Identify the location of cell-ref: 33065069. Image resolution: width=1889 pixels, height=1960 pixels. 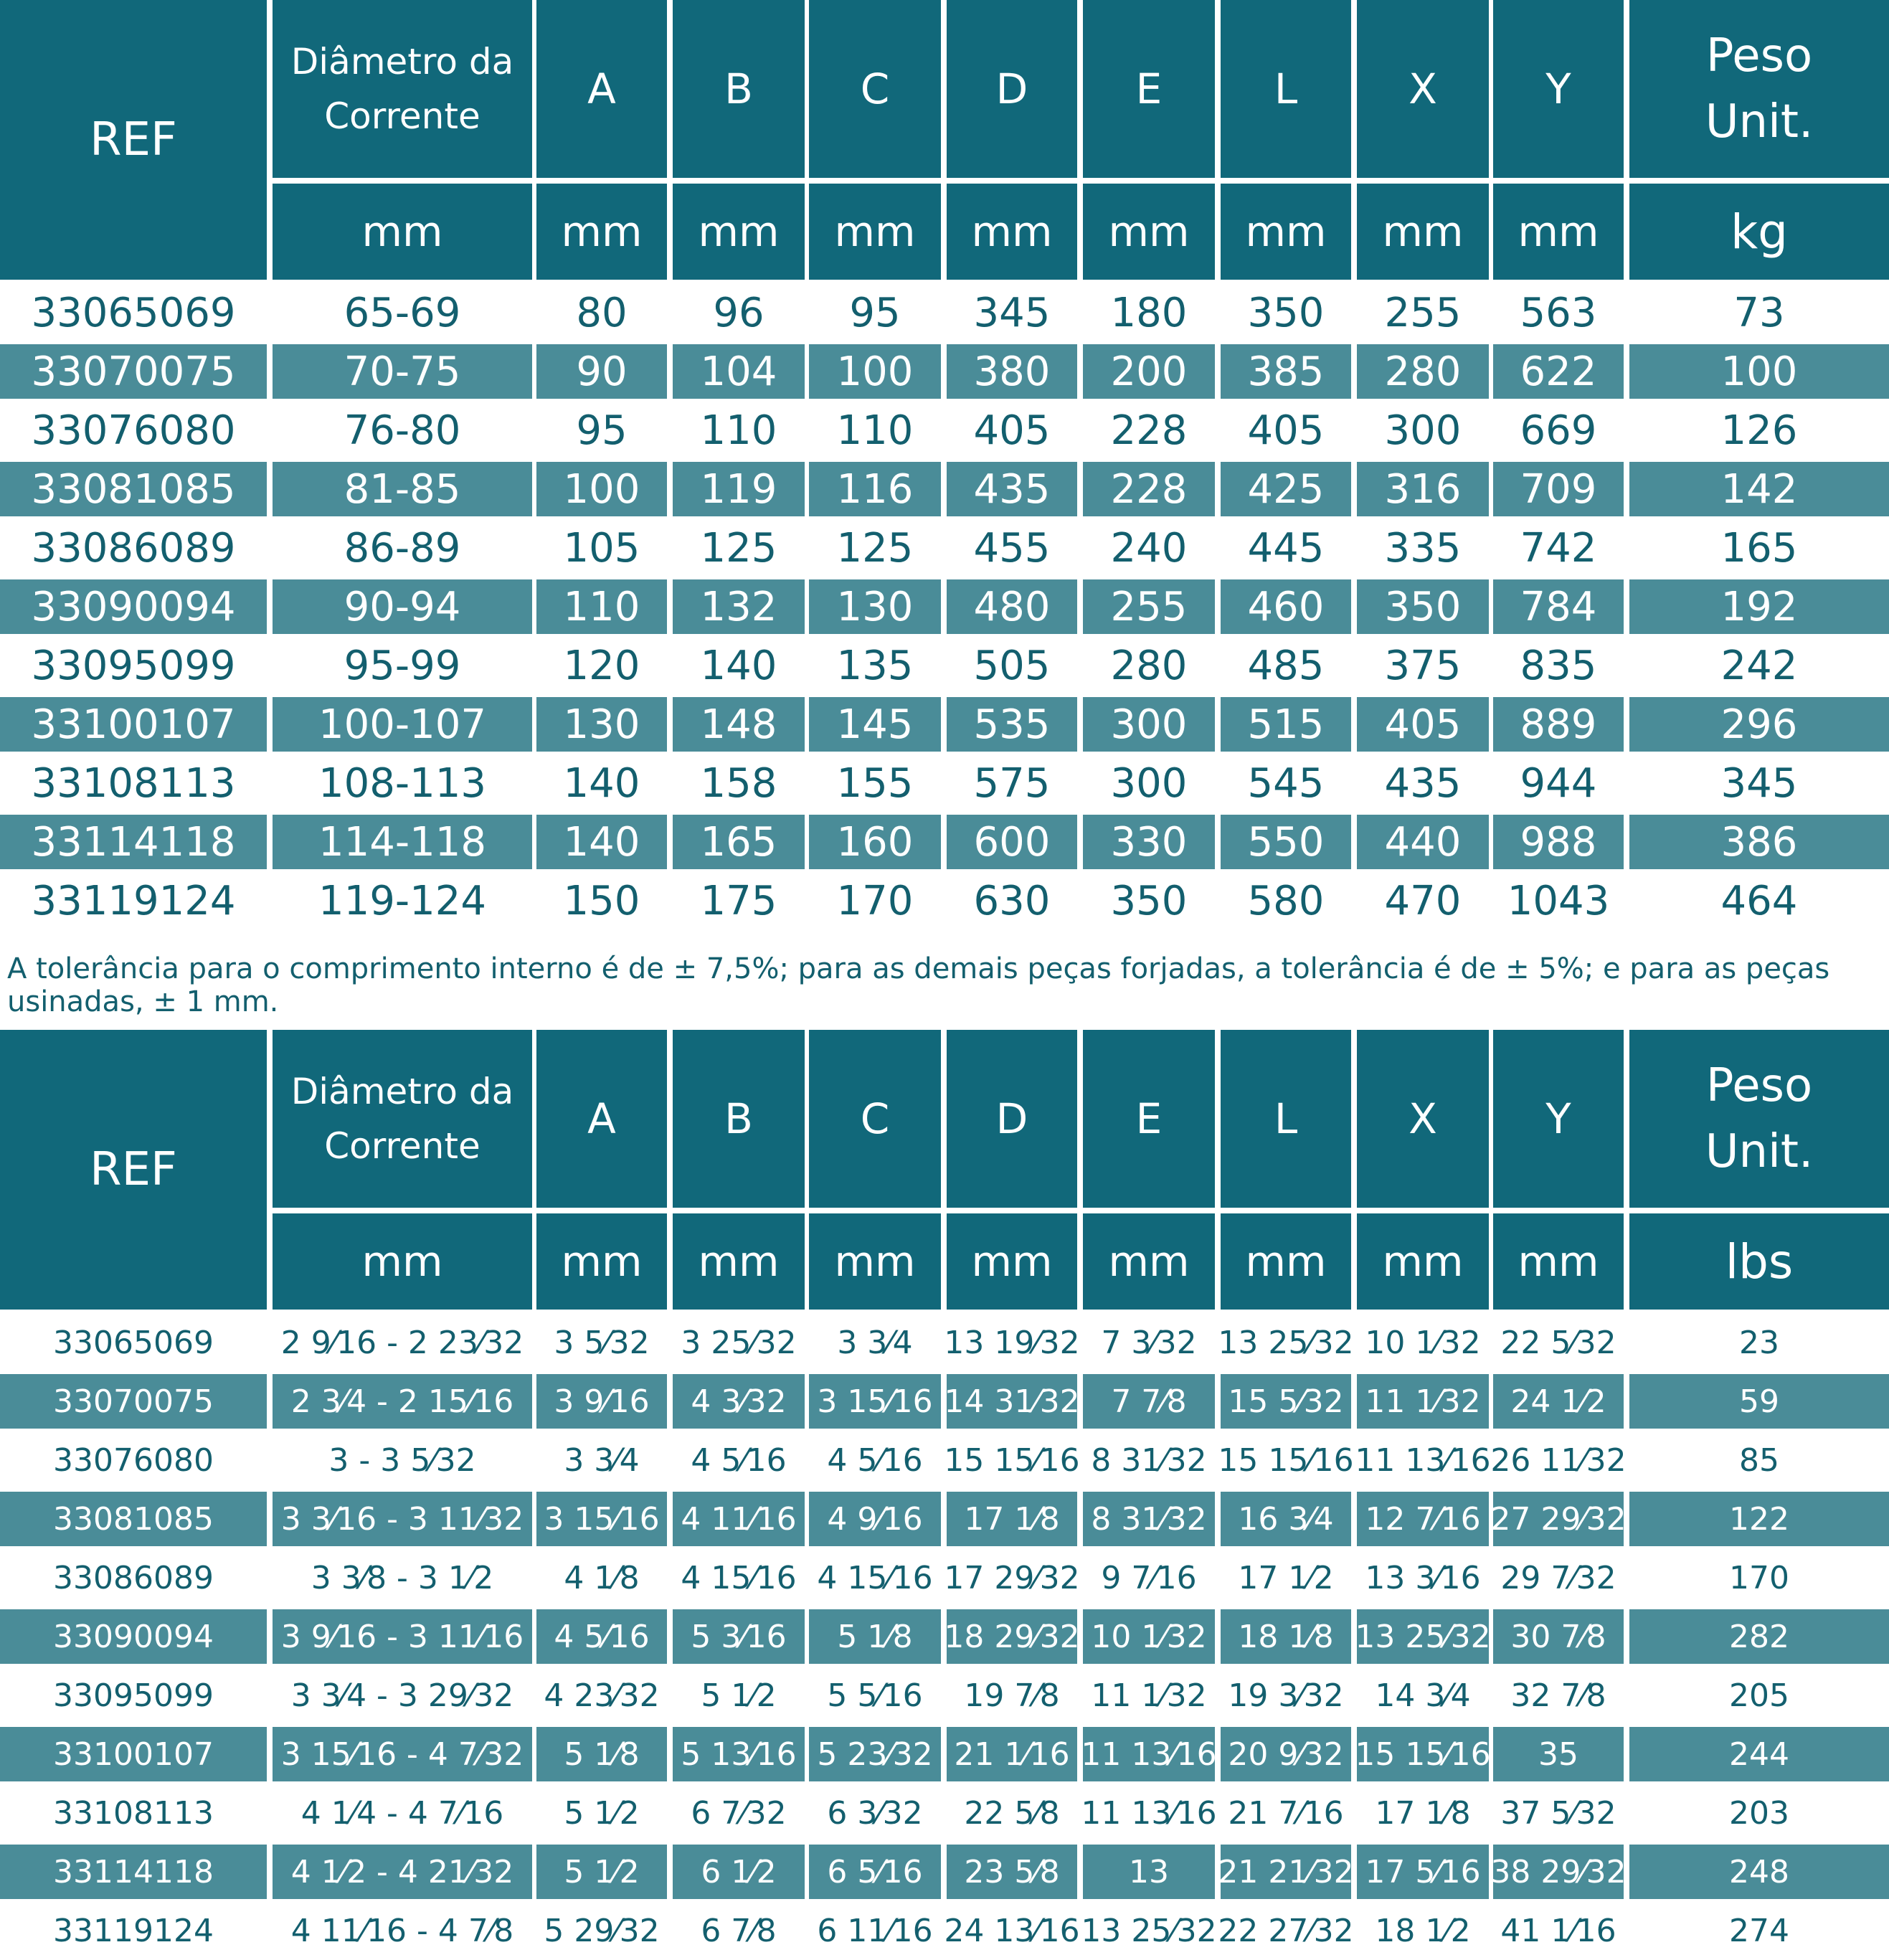
(133, 312).